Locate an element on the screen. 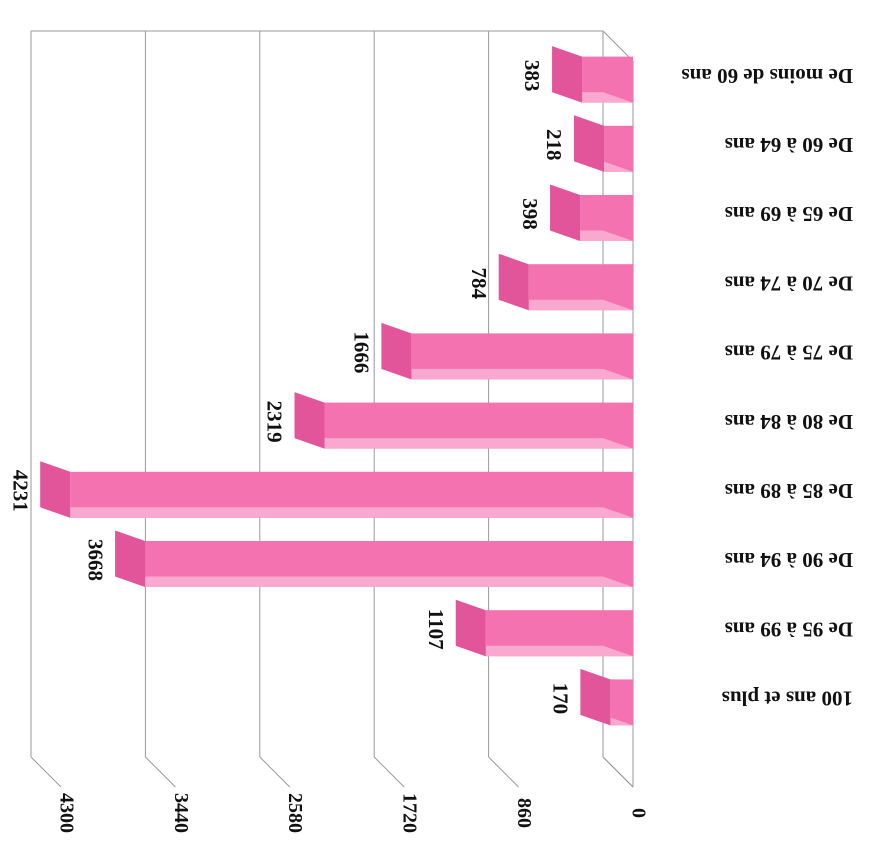  category-label: De 60 à 64 ans is located at coordinates (789, 145).